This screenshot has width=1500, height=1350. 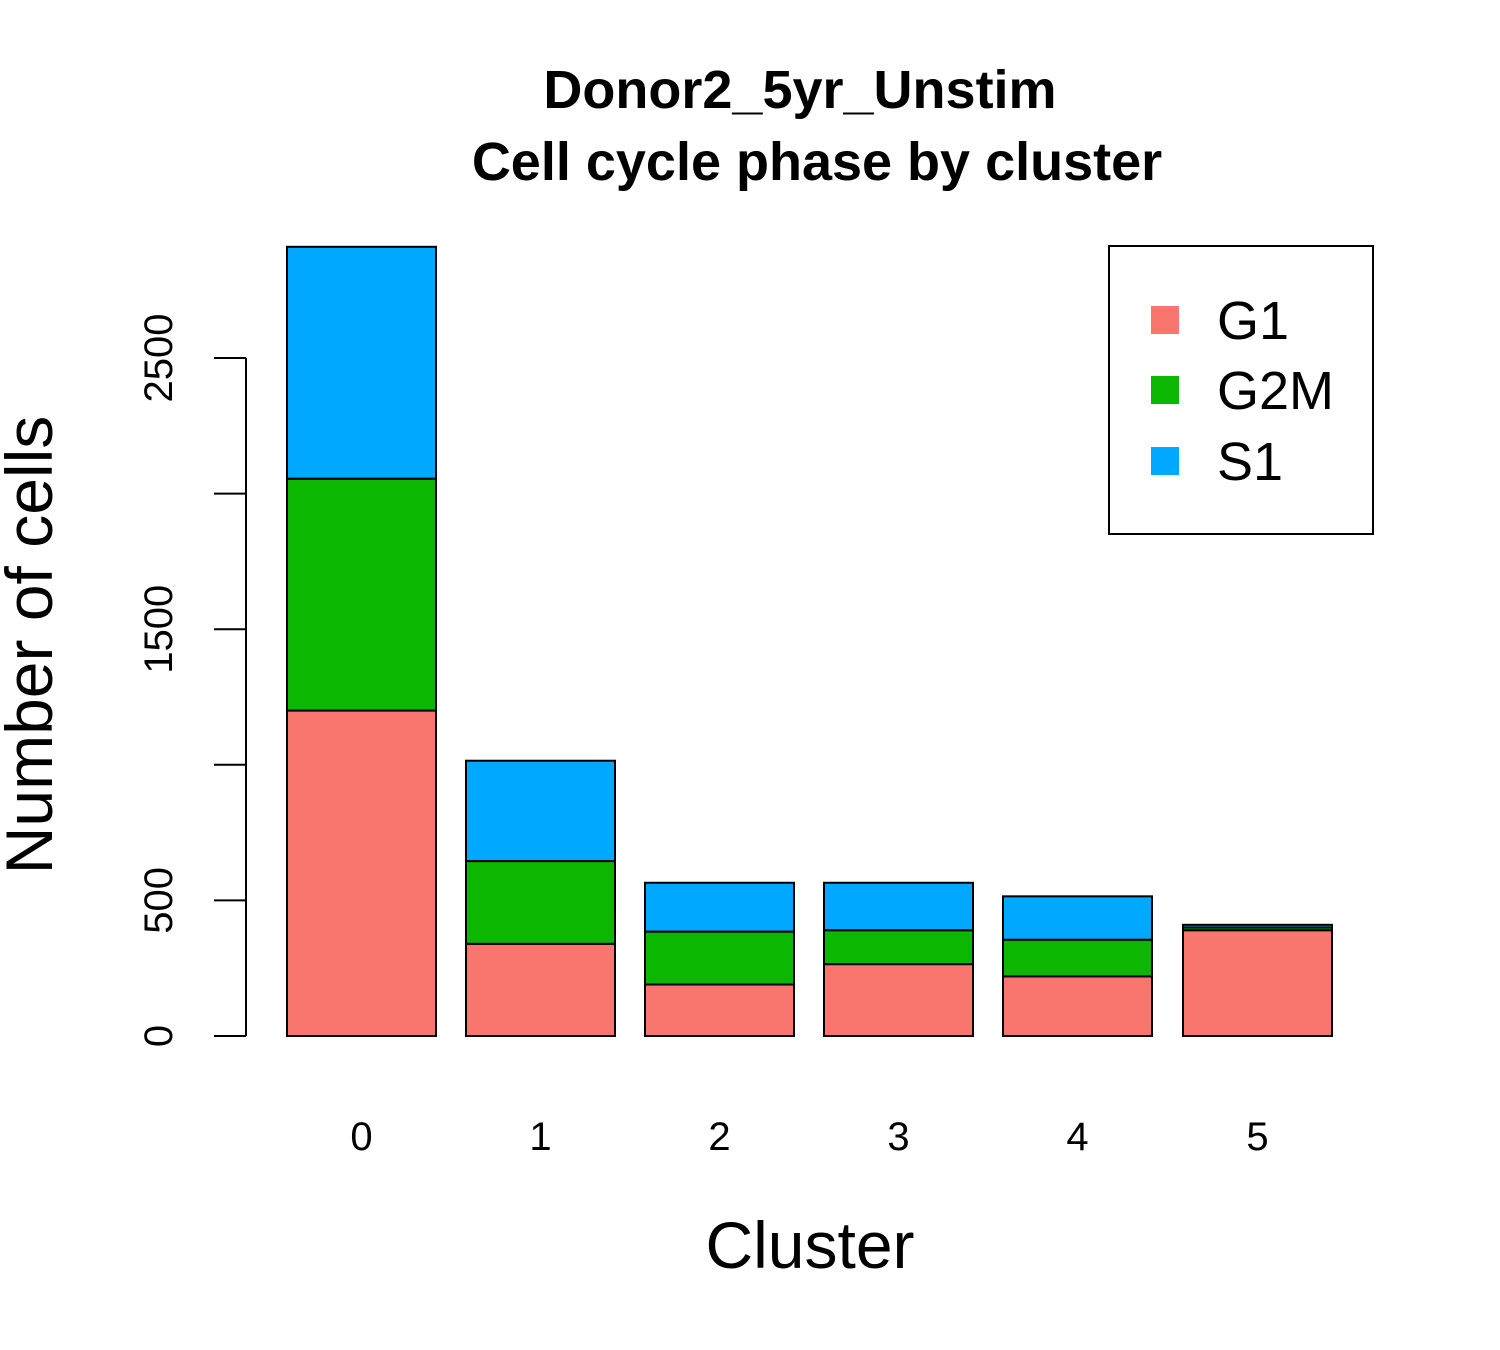 I want to click on legend-label-g1: G1, so click(x=1253, y=321).